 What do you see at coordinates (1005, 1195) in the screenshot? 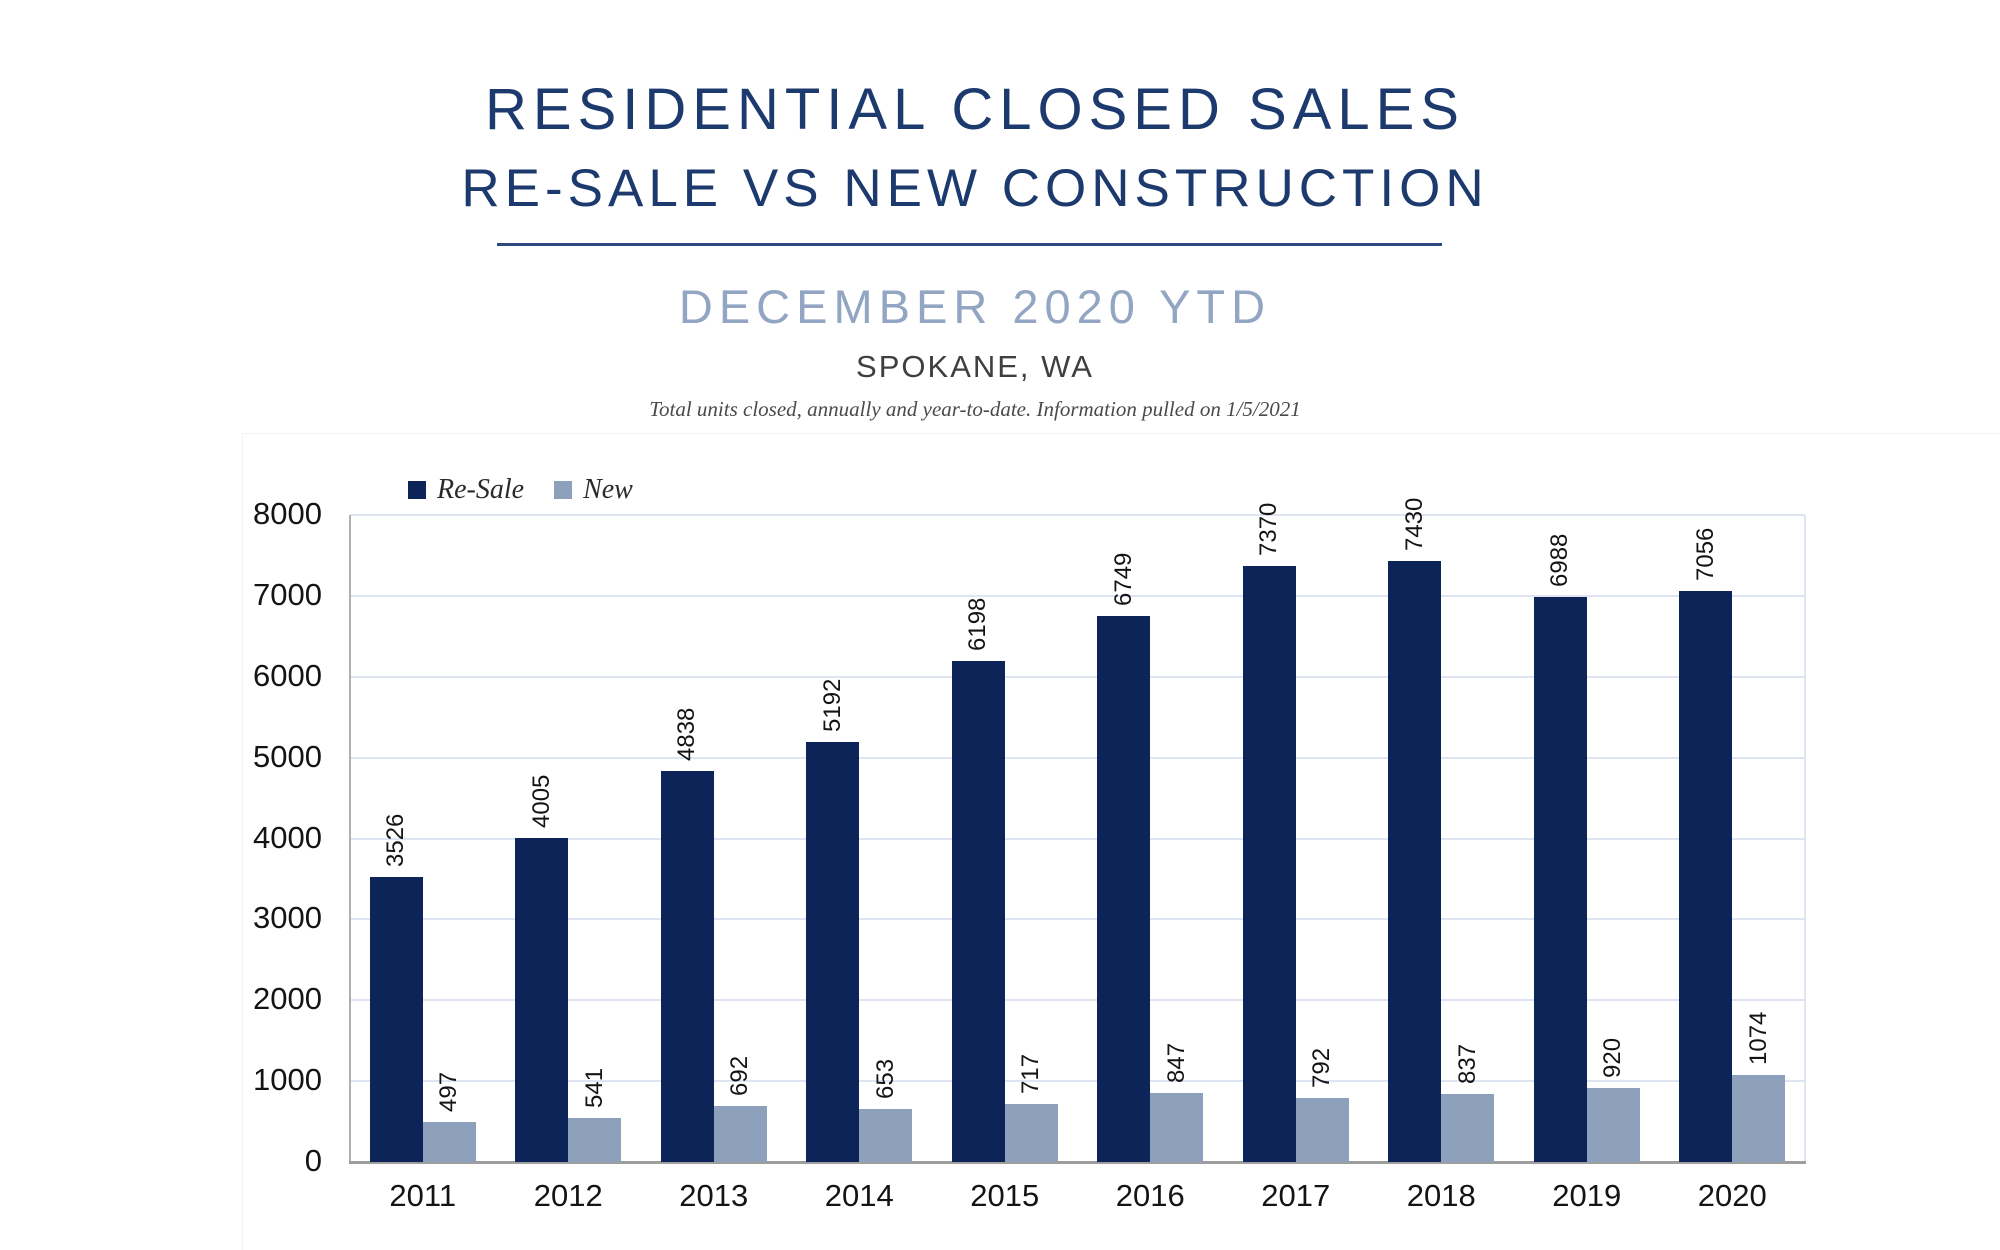
I see `x-axis-label: 2015` at bounding box center [1005, 1195].